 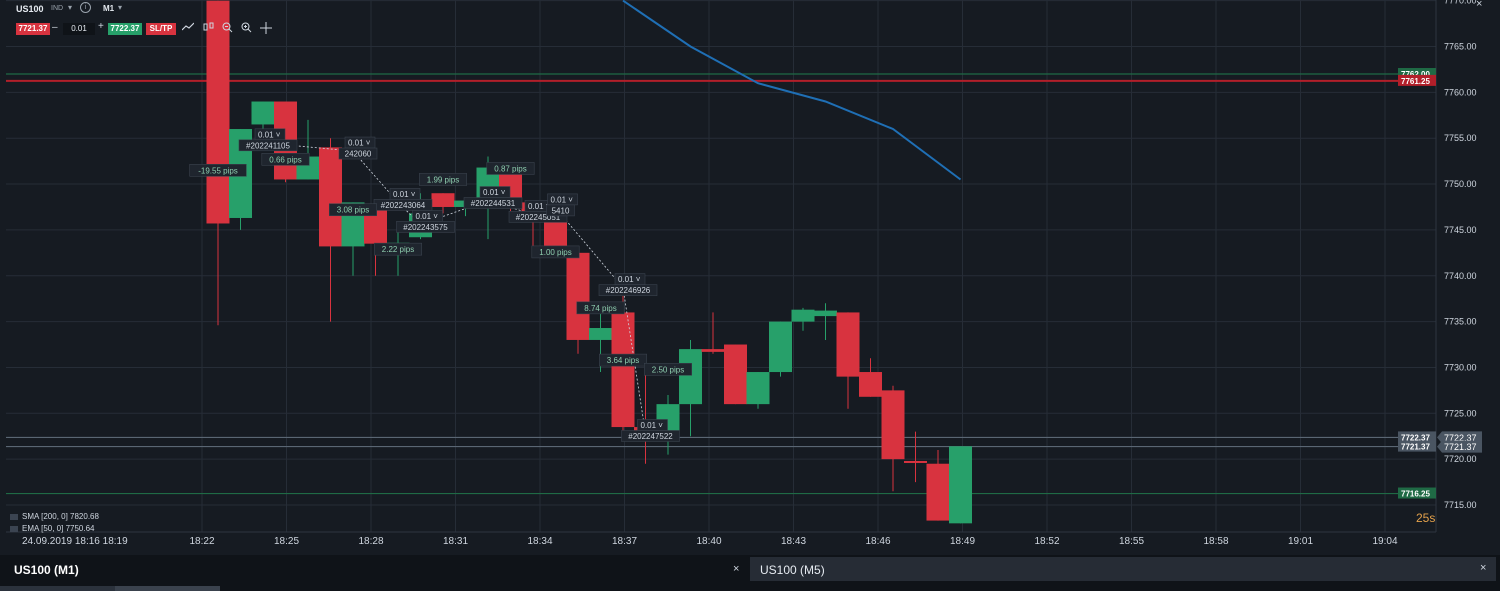 I want to click on lot-size-input: 0.01, so click(x=79, y=29).